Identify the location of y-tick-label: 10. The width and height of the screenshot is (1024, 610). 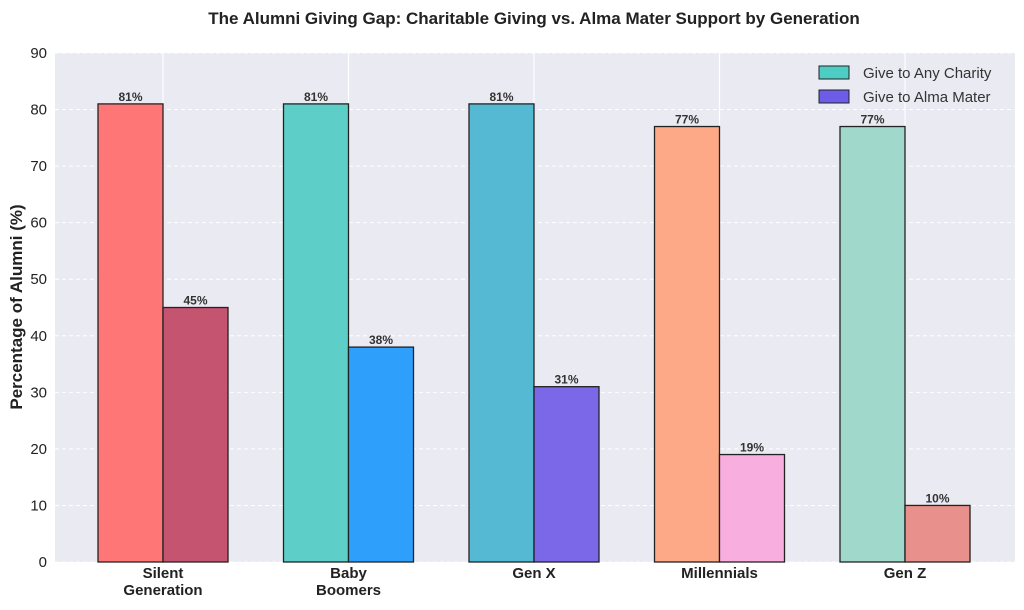
(38, 505).